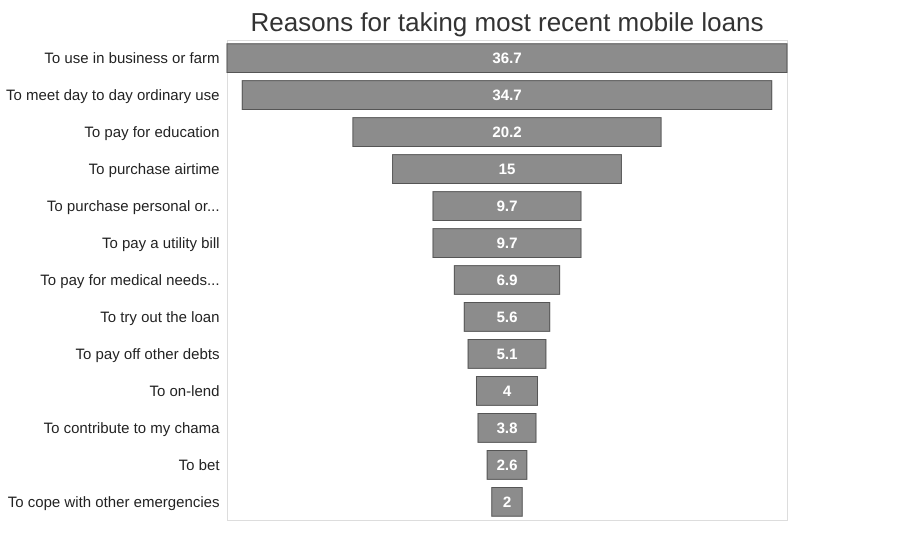 Image resolution: width=906 pixels, height=549 pixels. What do you see at coordinates (114, 502) in the screenshot?
I see `category-label: To cope with other emergencies` at bounding box center [114, 502].